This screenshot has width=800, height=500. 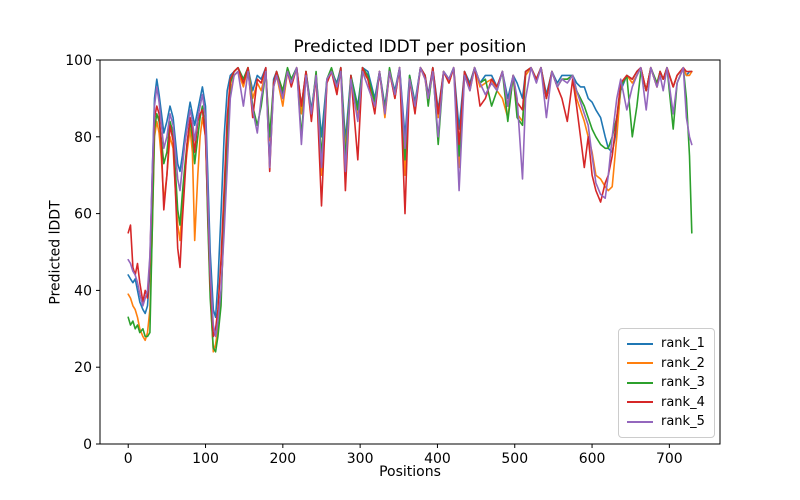 I want to click on legend-item-rank_4: rank_4, so click(x=666, y=403).